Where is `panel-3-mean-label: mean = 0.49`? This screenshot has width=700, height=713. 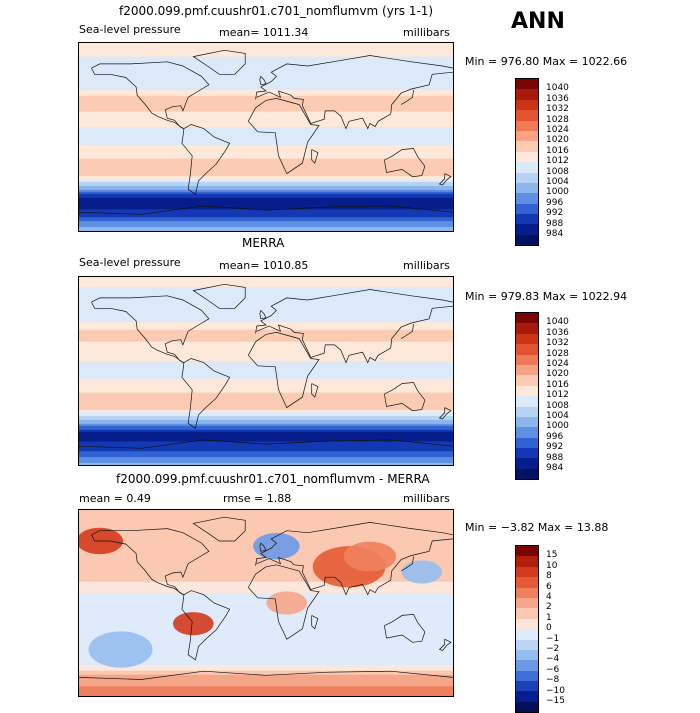
panel-3-mean-label: mean = 0.49 is located at coordinates (115, 498).